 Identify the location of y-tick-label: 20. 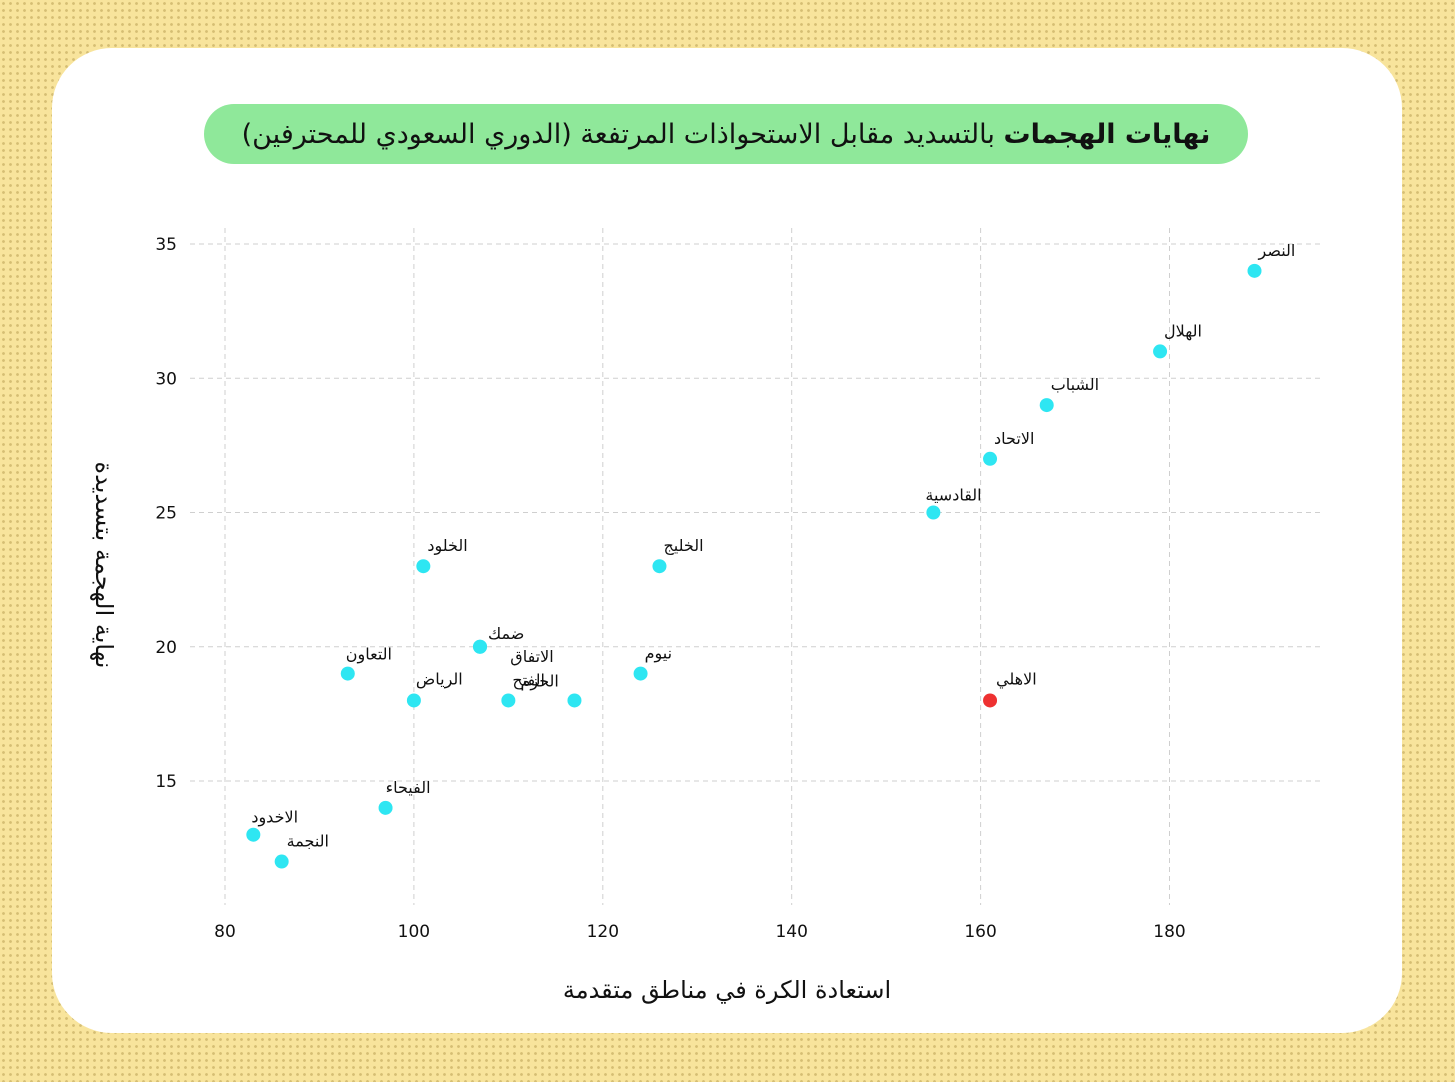
(166, 648).